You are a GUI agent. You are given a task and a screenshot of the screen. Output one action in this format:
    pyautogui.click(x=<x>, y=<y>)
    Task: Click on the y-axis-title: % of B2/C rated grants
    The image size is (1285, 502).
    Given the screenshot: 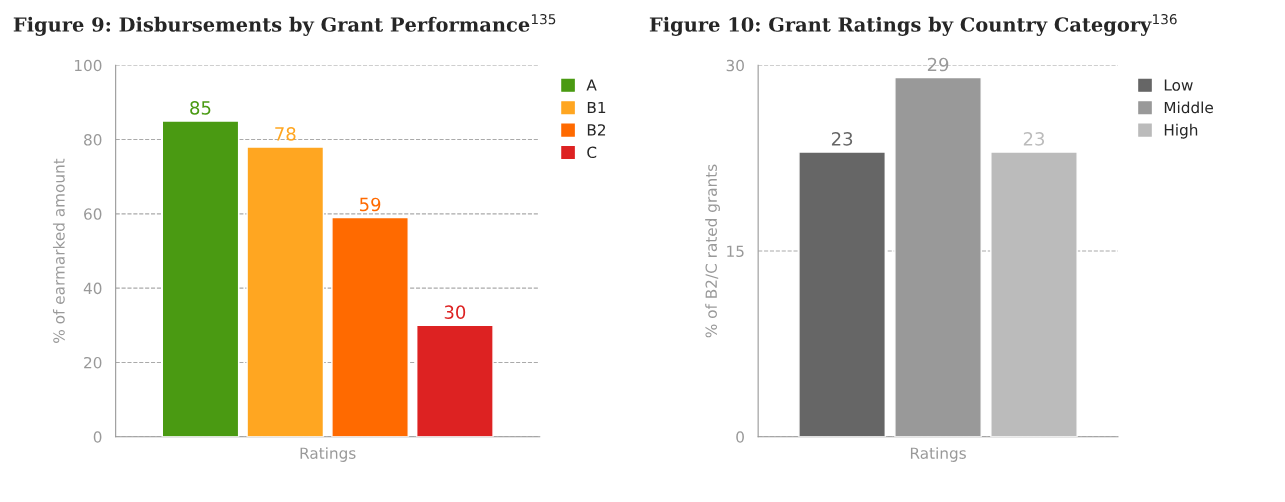 What is the action you would take?
    pyautogui.click(x=712, y=251)
    